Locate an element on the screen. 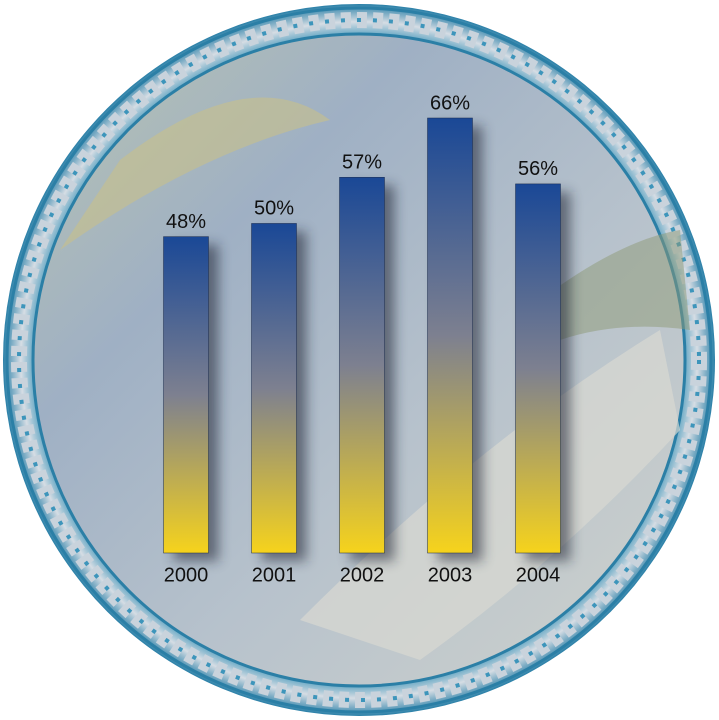 This screenshot has height=720, width=719. value-label: 57% is located at coordinates (362, 163).